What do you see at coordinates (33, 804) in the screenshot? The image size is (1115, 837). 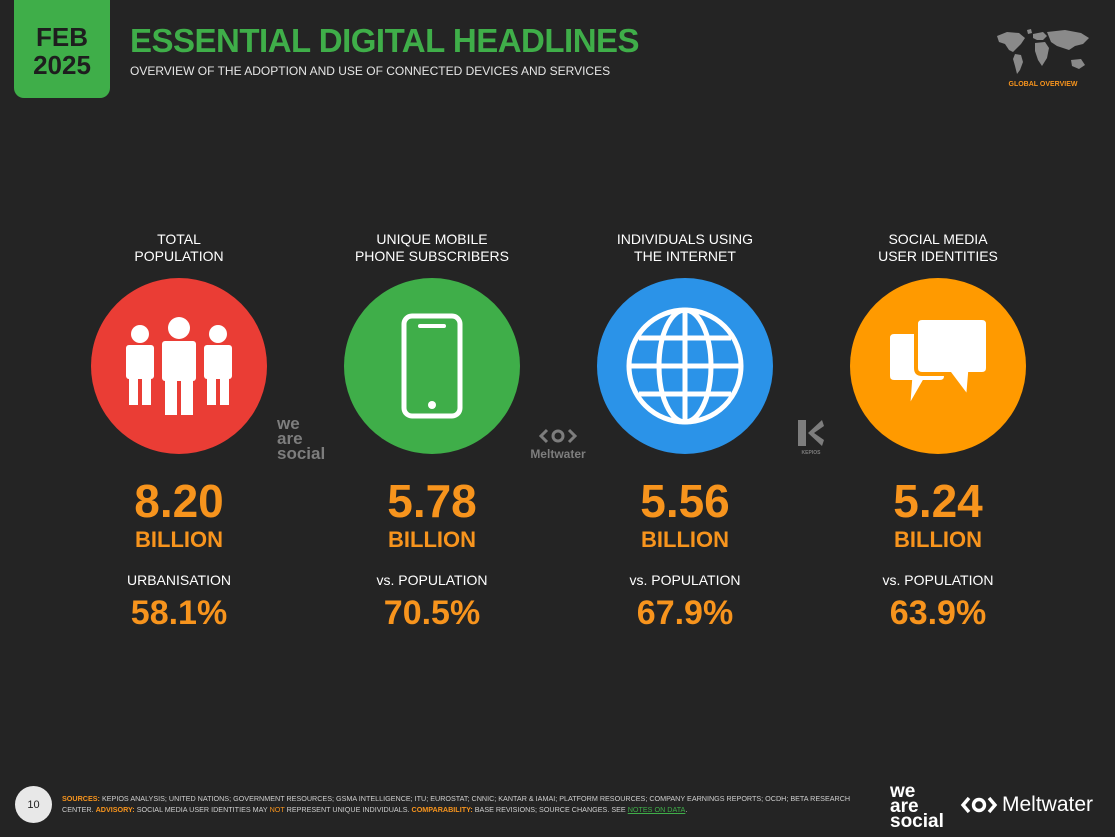 I see `page-number: 10` at bounding box center [33, 804].